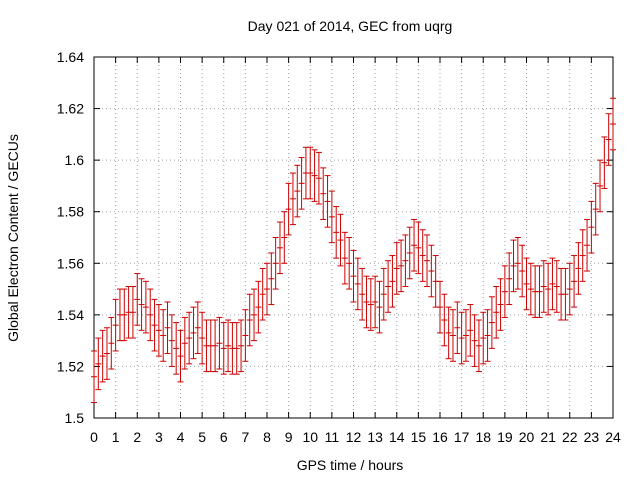 The height and width of the screenshot is (480, 640). What do you see at coordinates (181, 437) in the screenshot?
I see `x-tick-label: 4` at bounding box center [181, 437].